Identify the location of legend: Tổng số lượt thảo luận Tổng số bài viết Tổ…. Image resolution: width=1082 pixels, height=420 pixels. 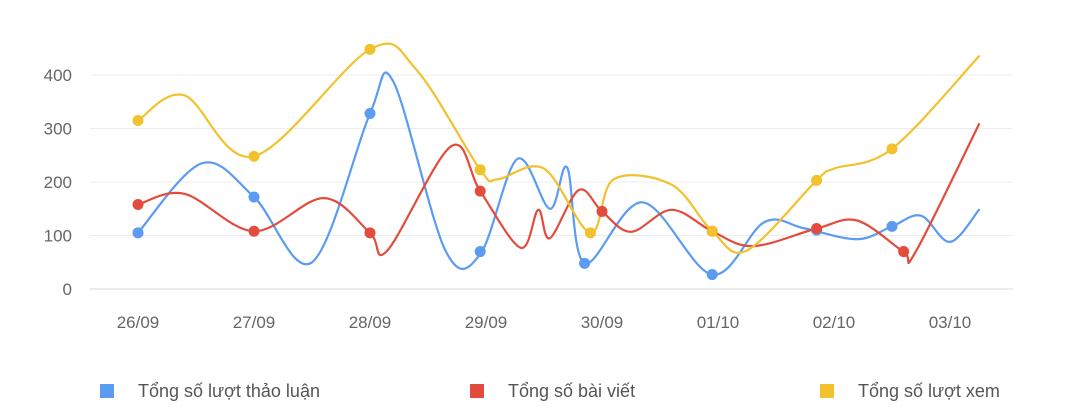
(550, 391).